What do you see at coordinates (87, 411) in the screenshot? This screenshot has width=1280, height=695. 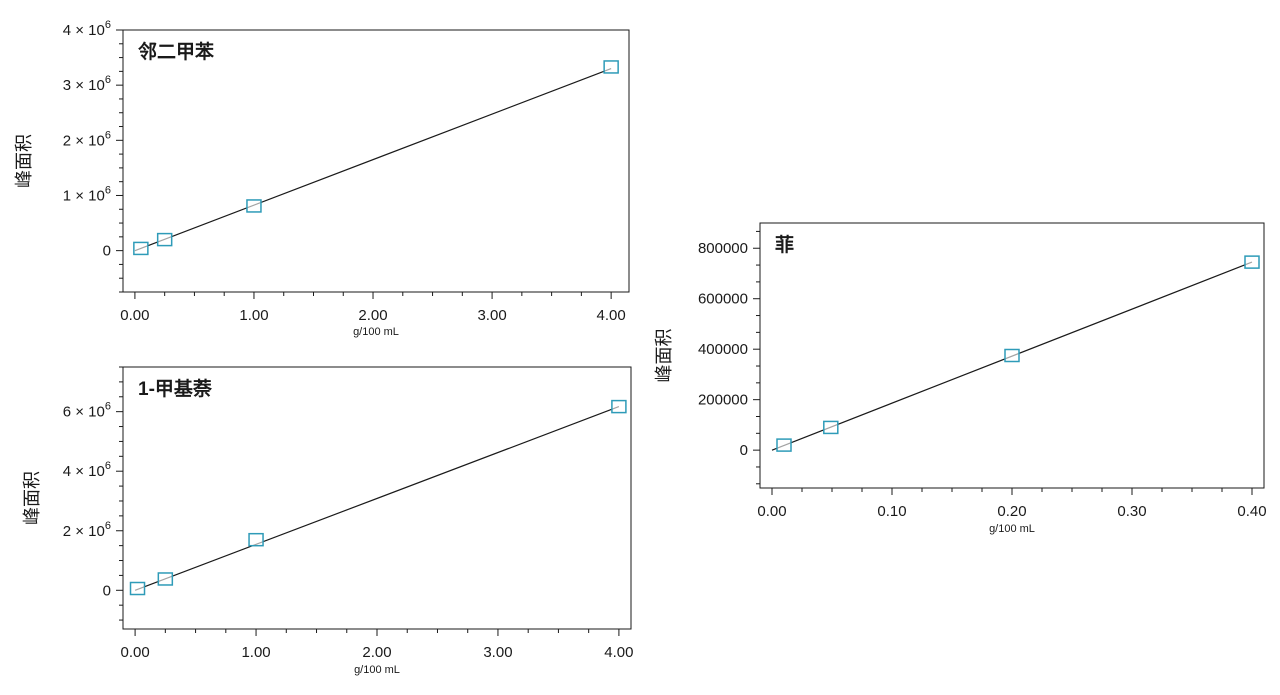 I see `y-tick-label: 6 × 10⁶` at bounding box center [87, 411].